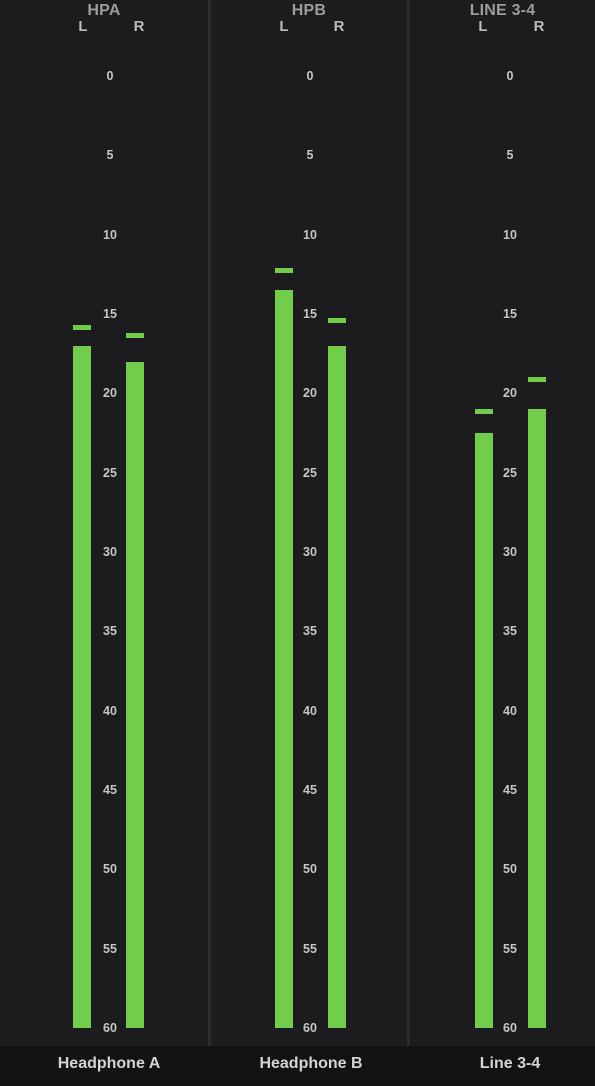  Describe the element at coordinates (311, 1063) in the screenshot. I see `channel-name: Headphone B` at that location.